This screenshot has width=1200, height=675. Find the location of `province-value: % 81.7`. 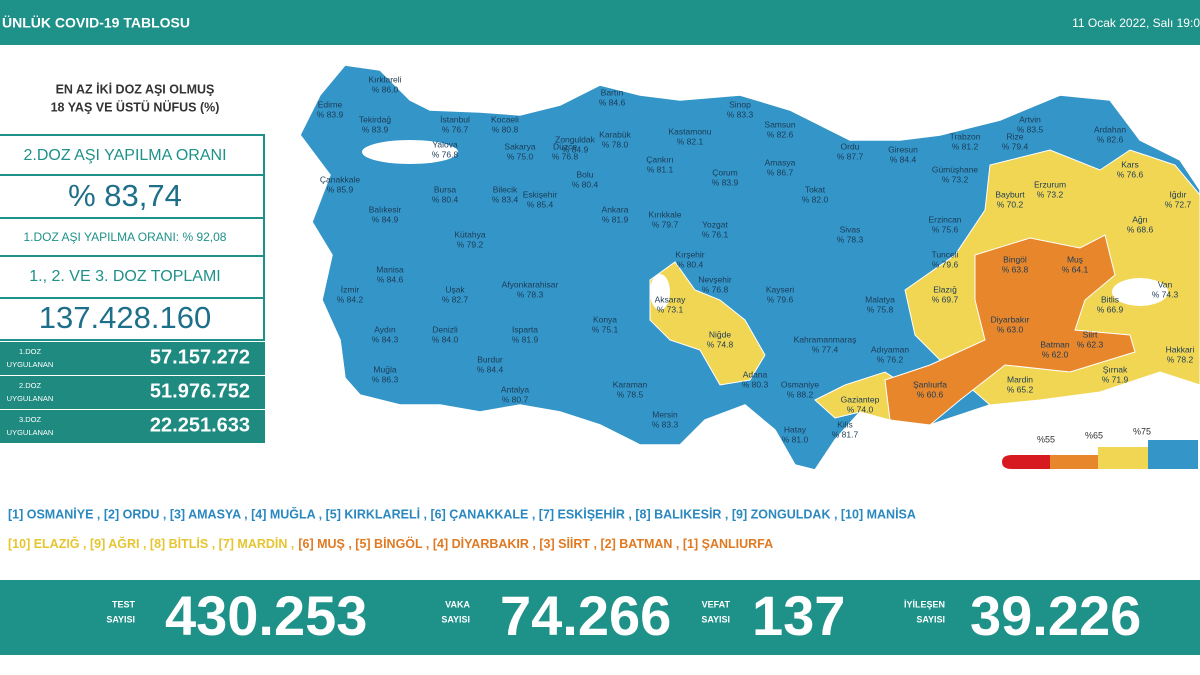

province-value: % 81.7 is located at coordinates (845, 434).